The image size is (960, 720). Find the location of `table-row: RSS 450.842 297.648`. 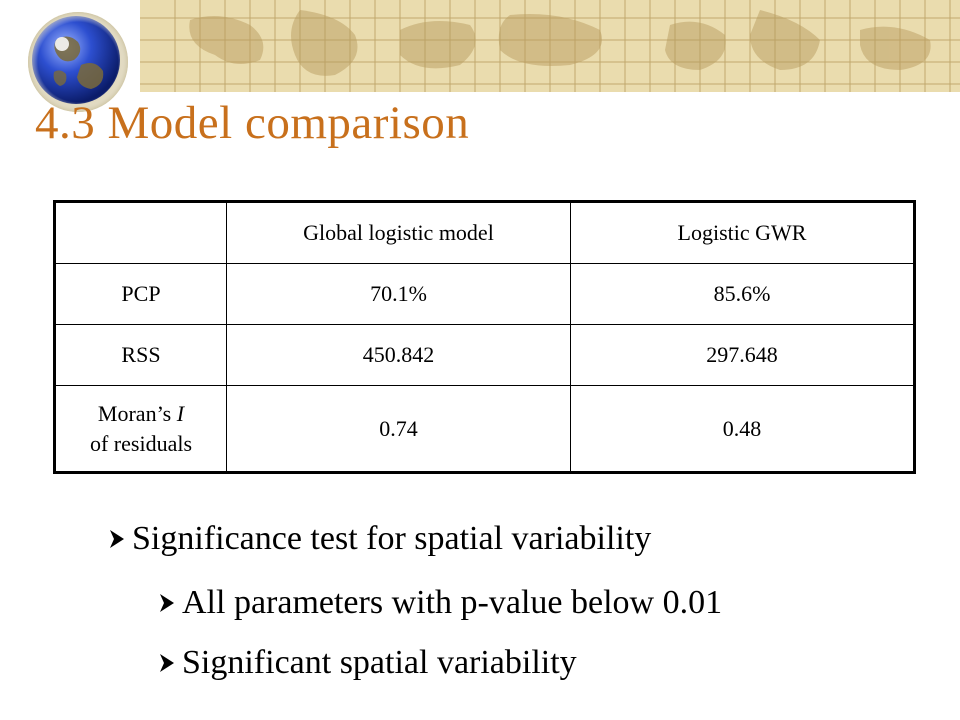

table-row: RSS 450.842 297.648 is located at coordinates (484, 355).